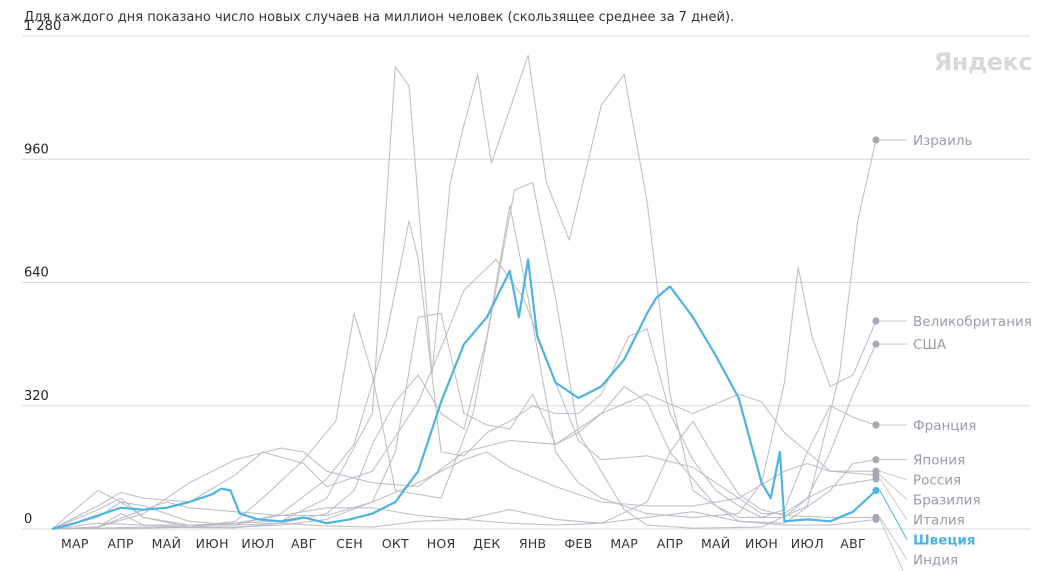  Describe the element at coordinates (939, 461) in the screenshot. I see `legend-label: Япония` at that location.